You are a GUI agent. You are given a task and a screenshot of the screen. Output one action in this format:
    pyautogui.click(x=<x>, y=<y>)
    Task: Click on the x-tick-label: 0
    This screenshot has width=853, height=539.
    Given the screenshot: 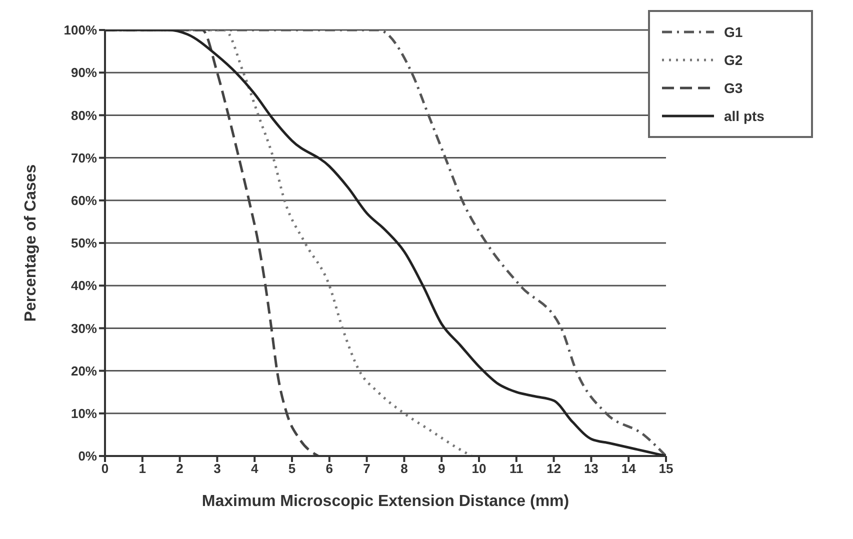 What is the action you would take?
    pyautogui.click(x=105, y=468)
    